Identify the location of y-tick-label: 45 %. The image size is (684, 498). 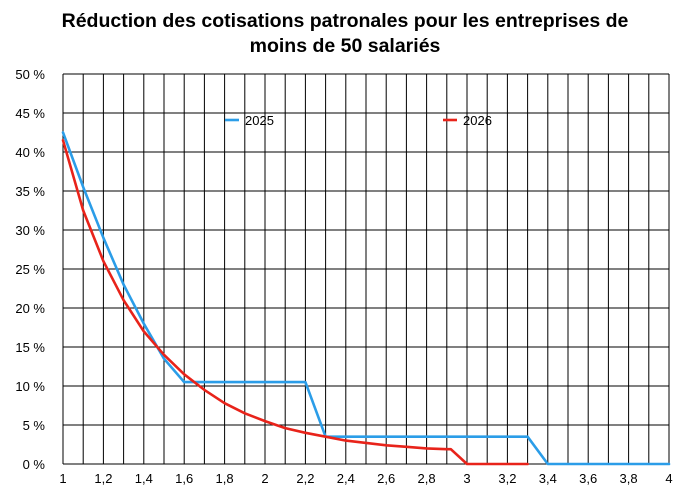
(30, 113).